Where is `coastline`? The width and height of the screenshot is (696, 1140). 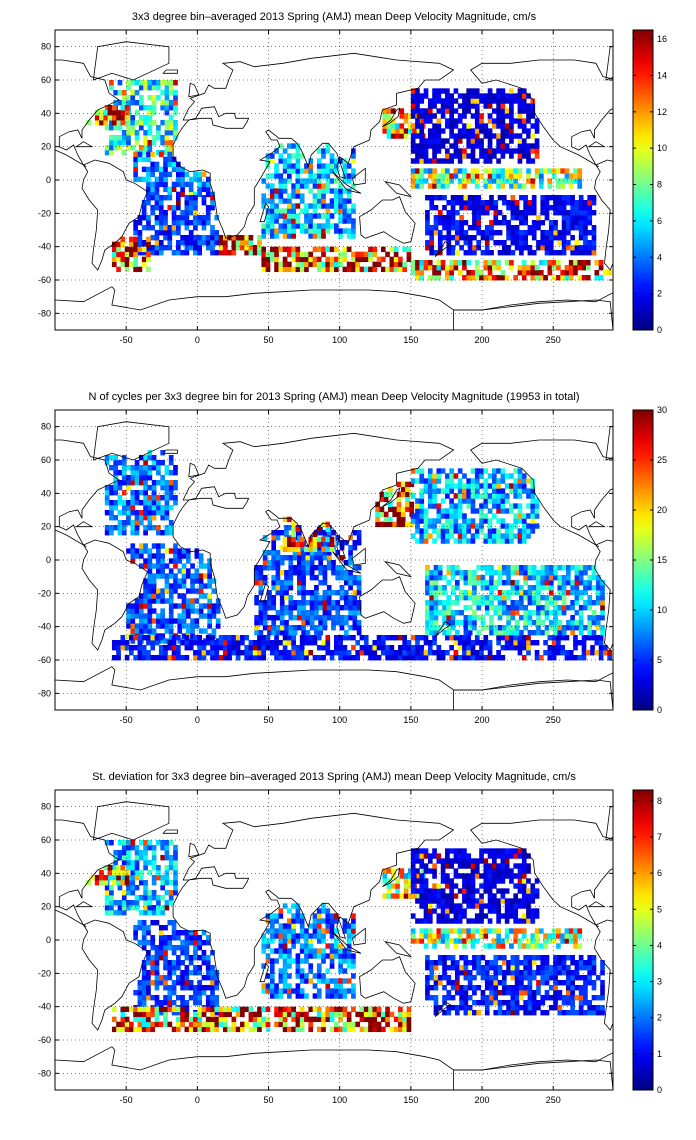
coastline is located at coordinates (691, 145).